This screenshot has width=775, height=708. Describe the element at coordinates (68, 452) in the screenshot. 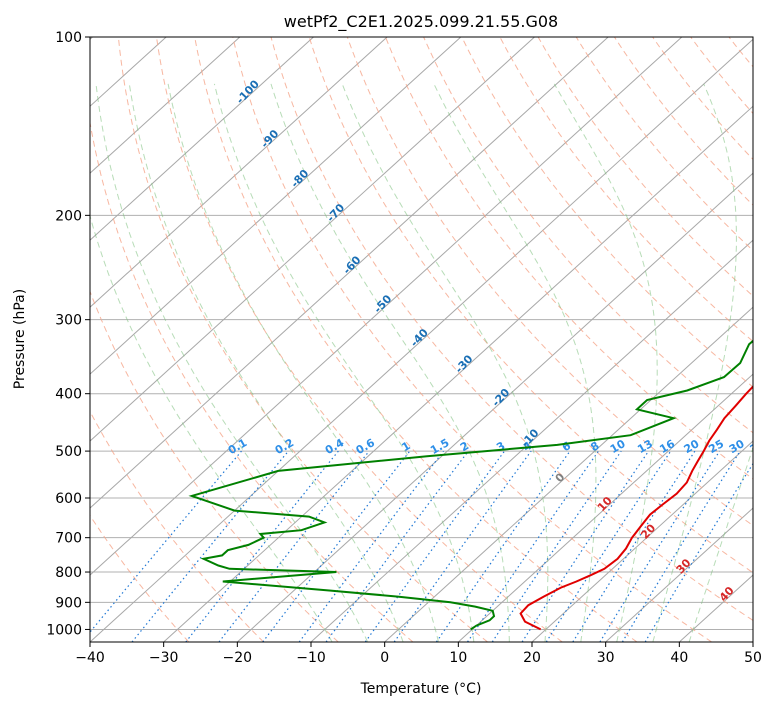

I see `y-tick-label: 500` at that location.